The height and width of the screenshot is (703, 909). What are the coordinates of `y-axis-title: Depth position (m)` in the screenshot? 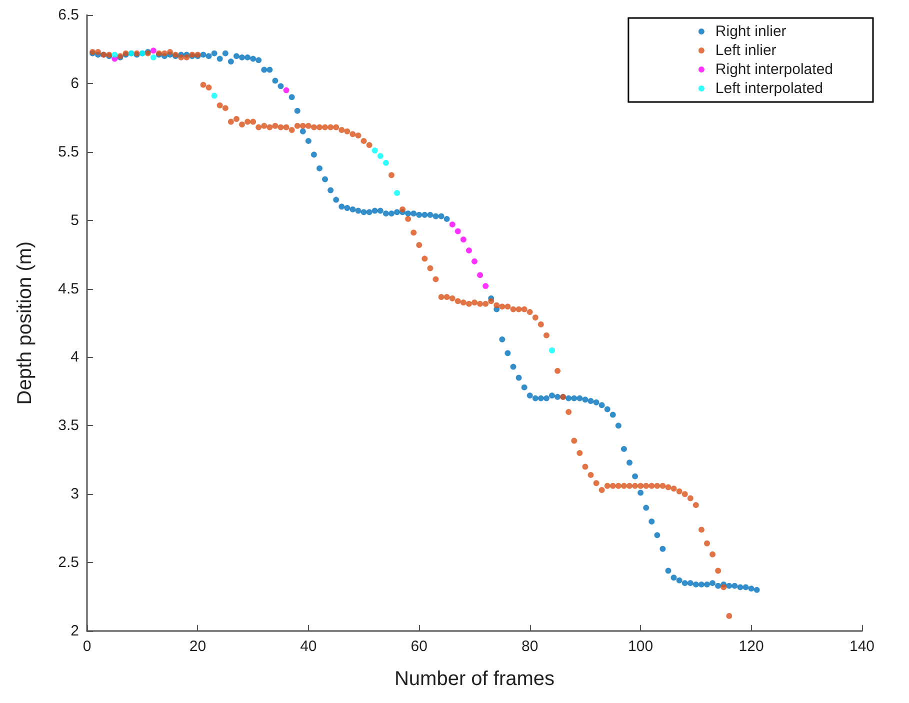 It's located at (25, 323).